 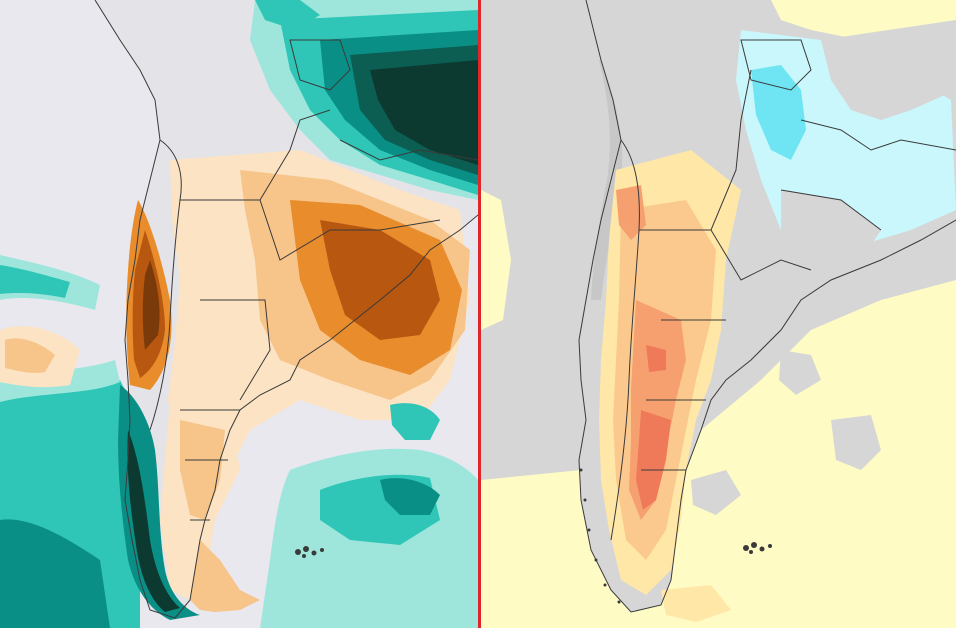 I want to click on south-warm-patch, so click(x=696, y=603).